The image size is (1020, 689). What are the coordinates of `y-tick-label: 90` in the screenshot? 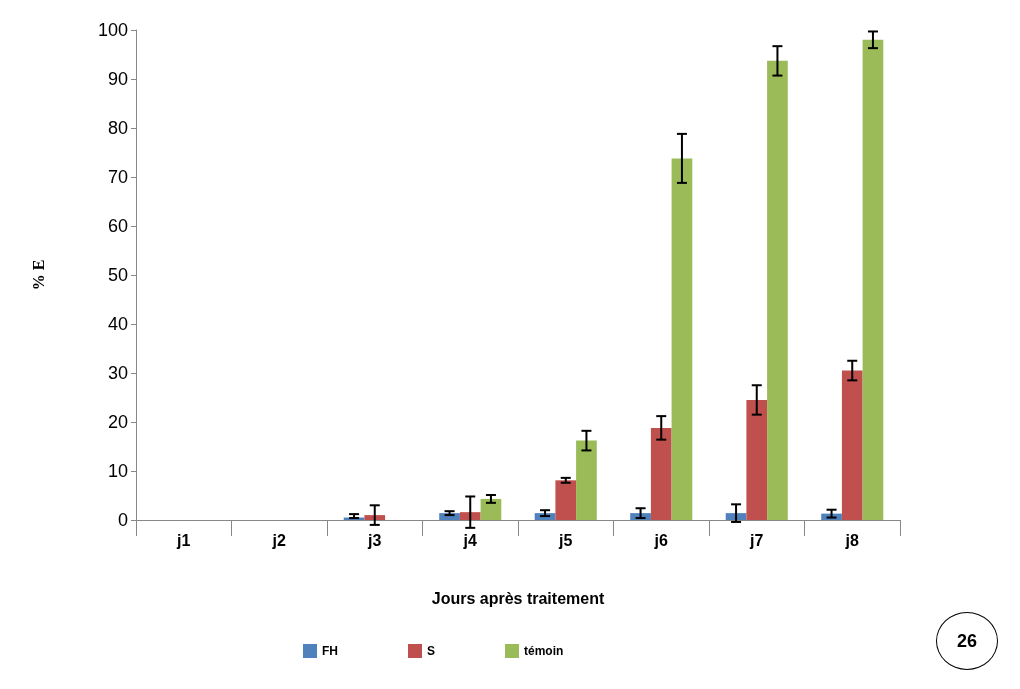 It's located at (117, 79).